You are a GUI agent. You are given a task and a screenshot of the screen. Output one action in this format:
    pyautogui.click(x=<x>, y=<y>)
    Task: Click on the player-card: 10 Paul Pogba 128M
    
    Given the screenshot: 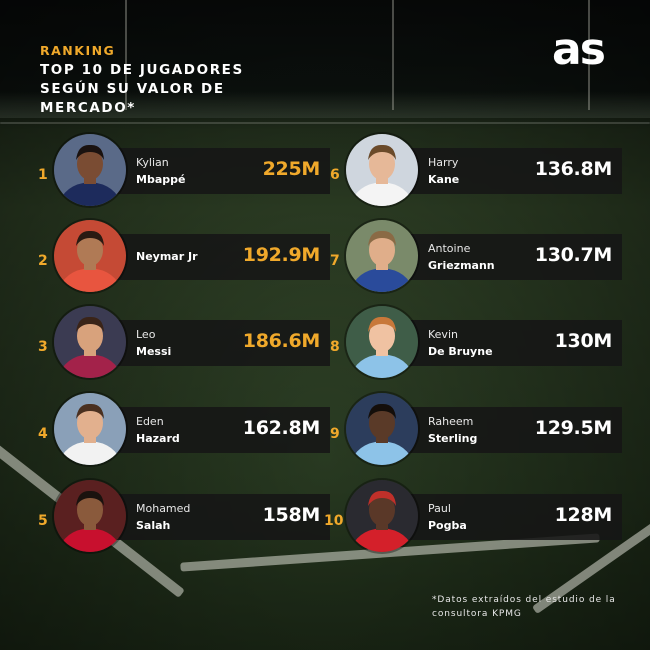 What is the action you would take?
    pyautogui.click(x=473, y=523)
    